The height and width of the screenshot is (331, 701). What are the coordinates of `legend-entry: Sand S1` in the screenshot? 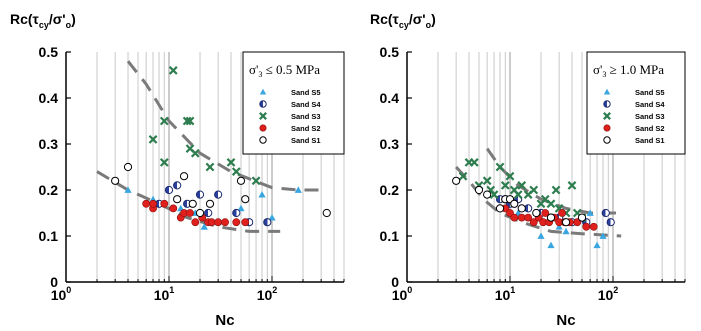 It's located at (306, 140).